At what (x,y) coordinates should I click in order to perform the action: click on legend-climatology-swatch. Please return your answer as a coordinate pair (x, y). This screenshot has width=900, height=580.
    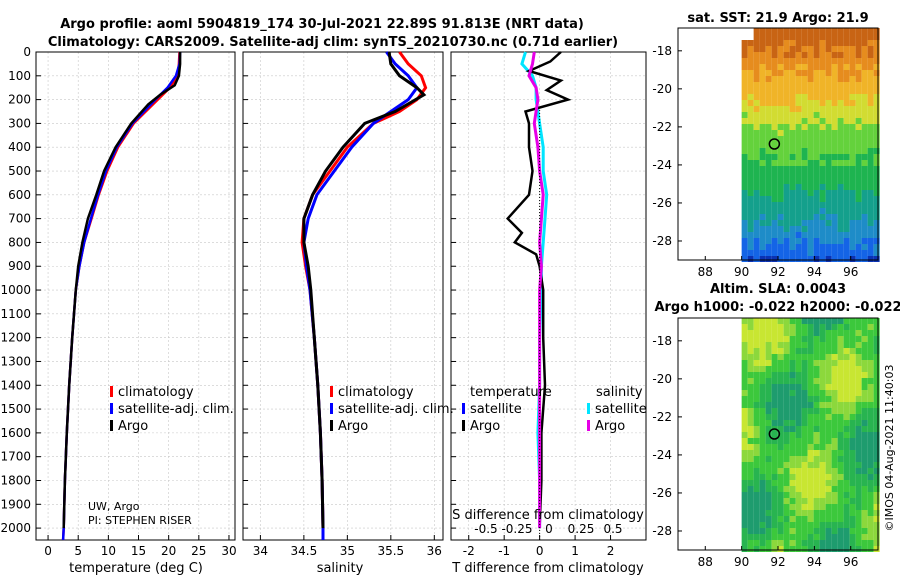
    Looking at the image, I should click on (111, 391).